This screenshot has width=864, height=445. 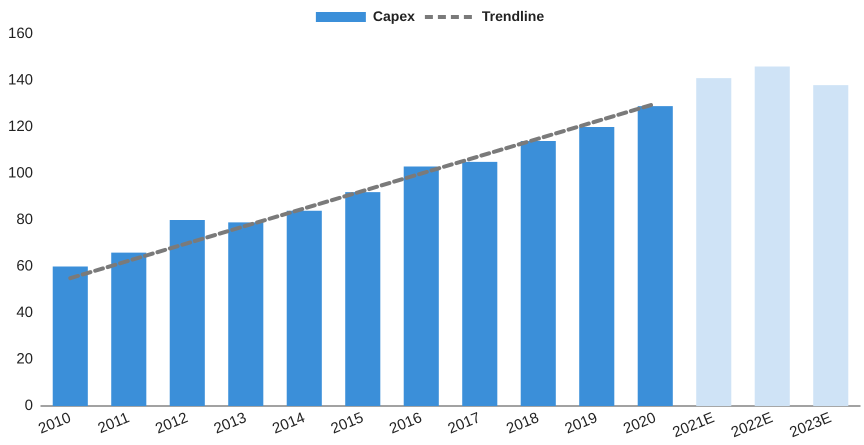 What do you see at coordinates (752, 425) in the screenshot?
I see `x-tick-label: 2022E` at bounding box center [752, 425].